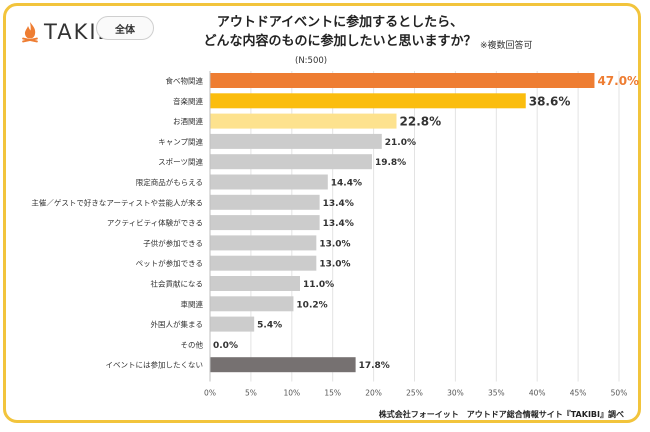 The image size is (650, 432). I want to click on category-label: キャンプ関連, so click(180, 141).